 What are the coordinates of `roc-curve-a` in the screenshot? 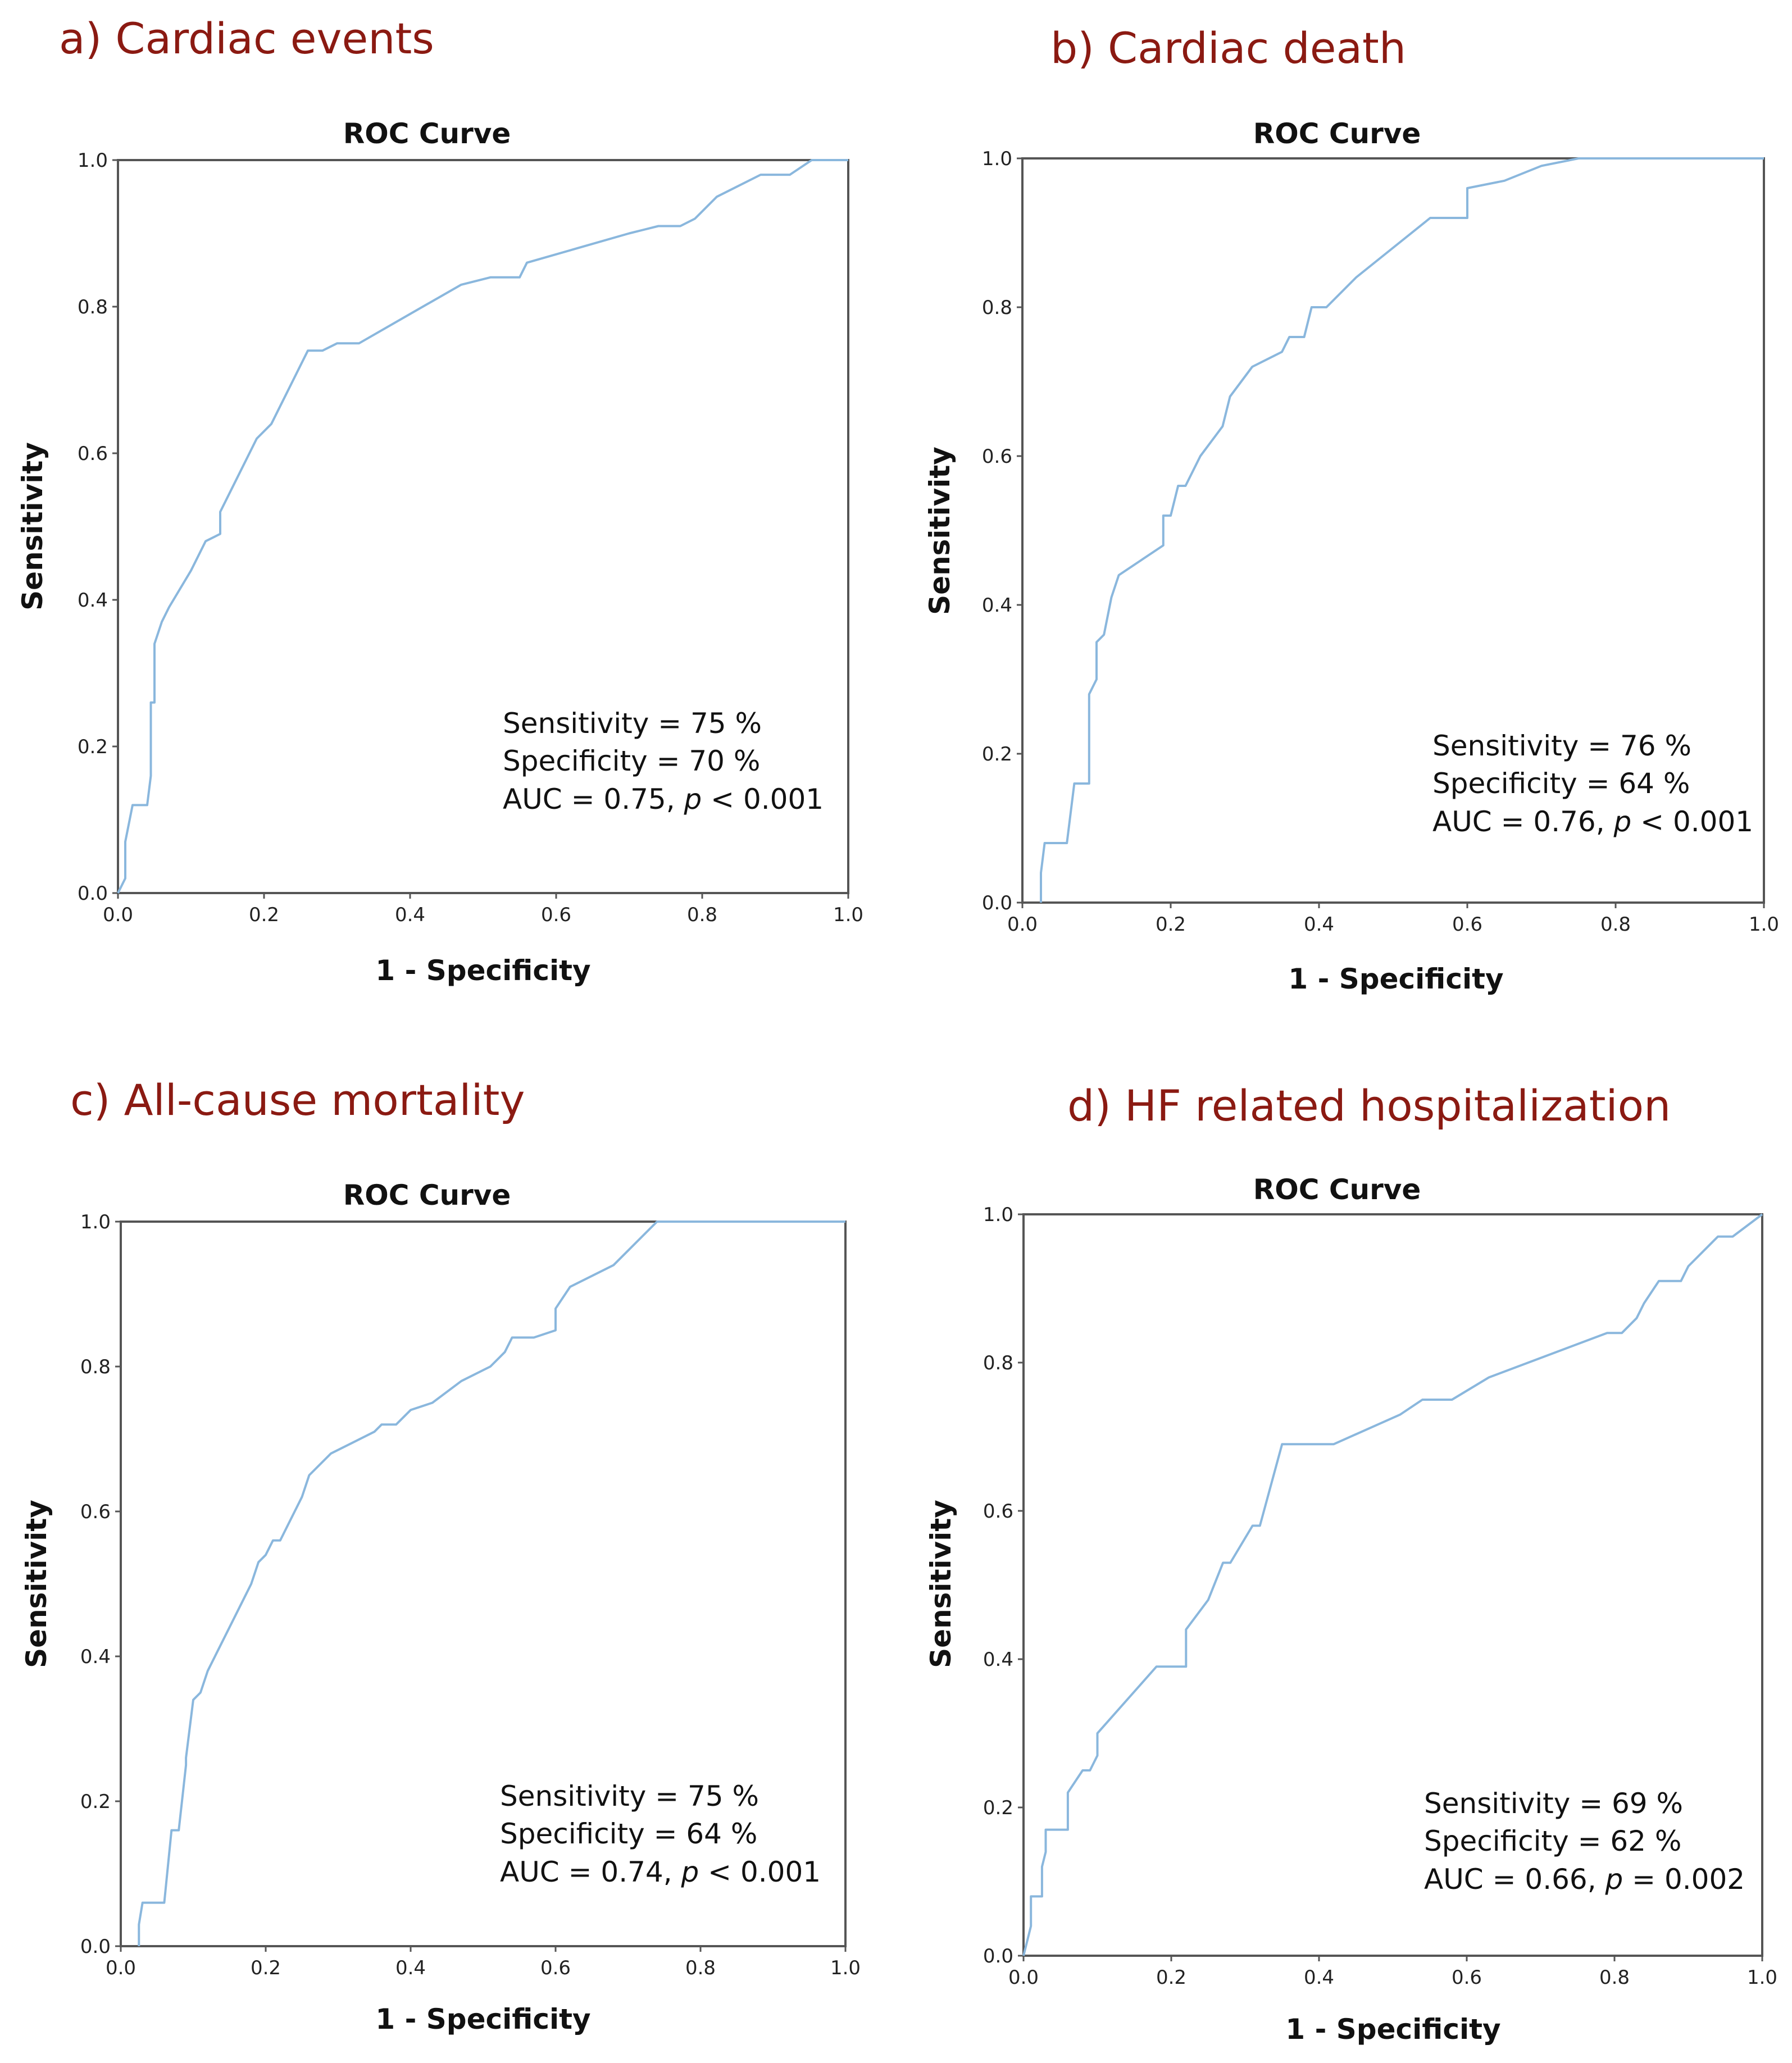 It's located at (483, 526).